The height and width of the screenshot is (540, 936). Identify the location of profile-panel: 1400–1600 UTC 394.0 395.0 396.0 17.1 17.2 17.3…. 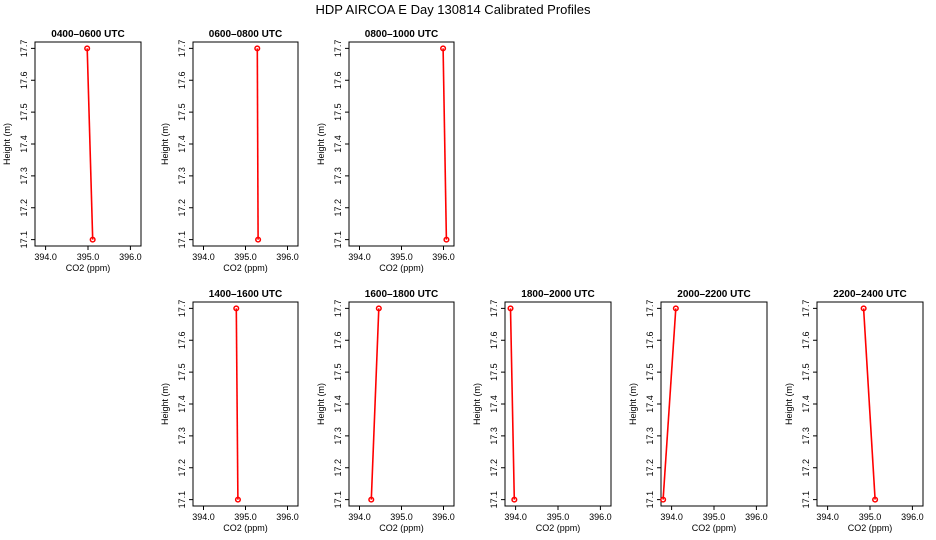
(229, 411).